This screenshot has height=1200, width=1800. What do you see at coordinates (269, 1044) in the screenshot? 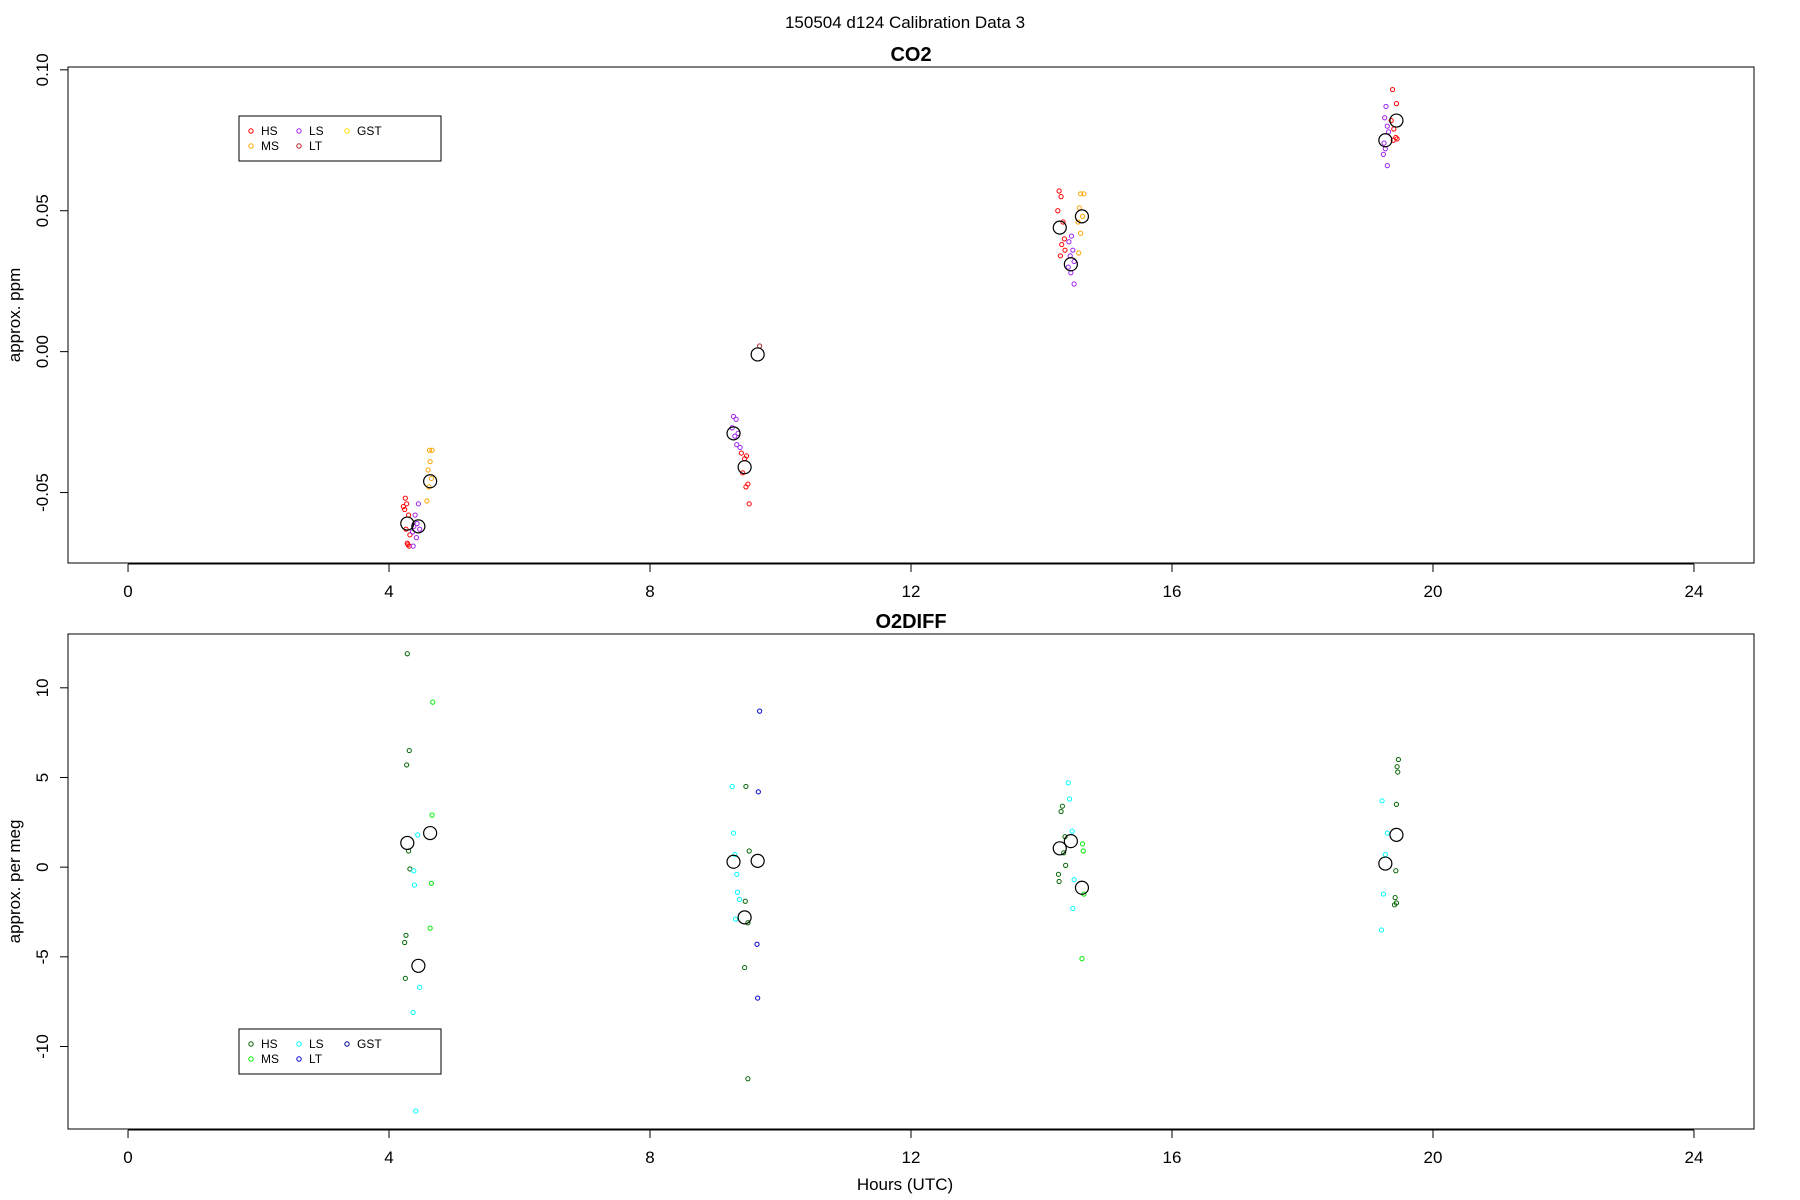
I see `legend-label: HS` at bounding box center [269, 1044].